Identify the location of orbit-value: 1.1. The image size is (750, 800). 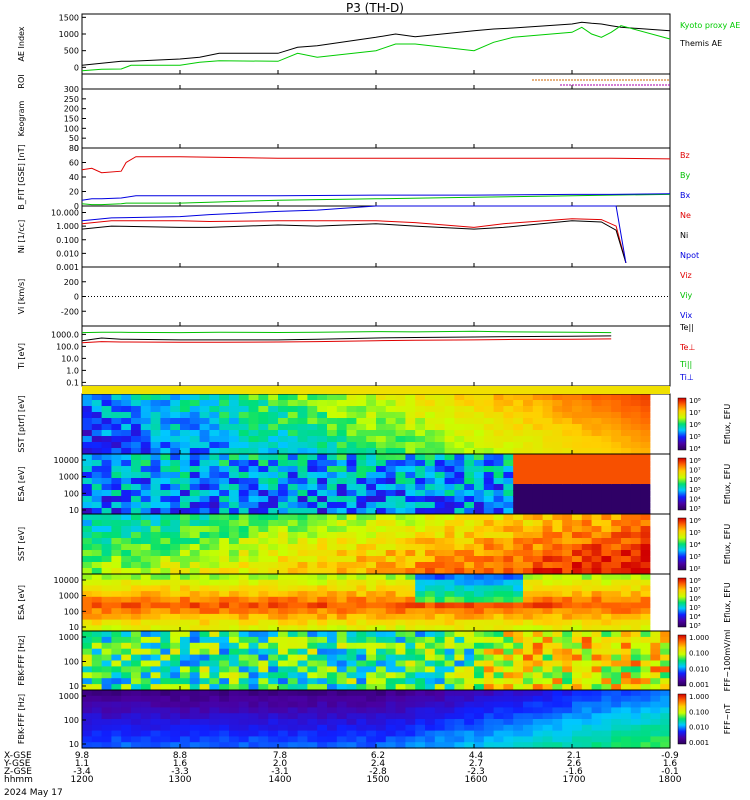
(82, 764).